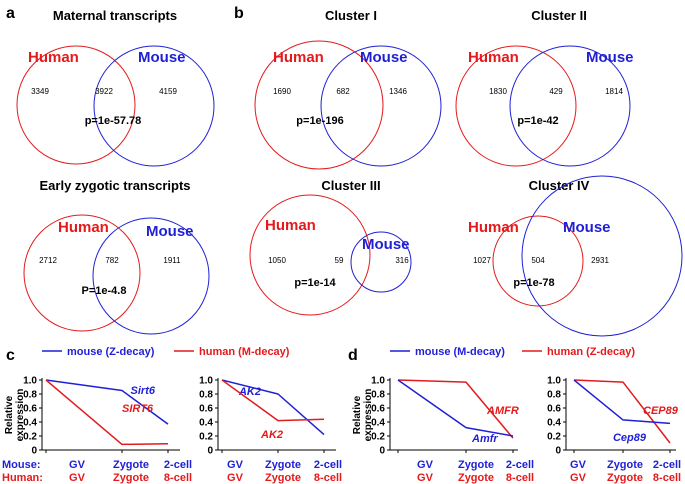 This screenshot has width=685, height=484. What do you see at coordinates (40, 91) in the screenshot?
I see `human-only-count: 3349` at bounding box center [40, 91].